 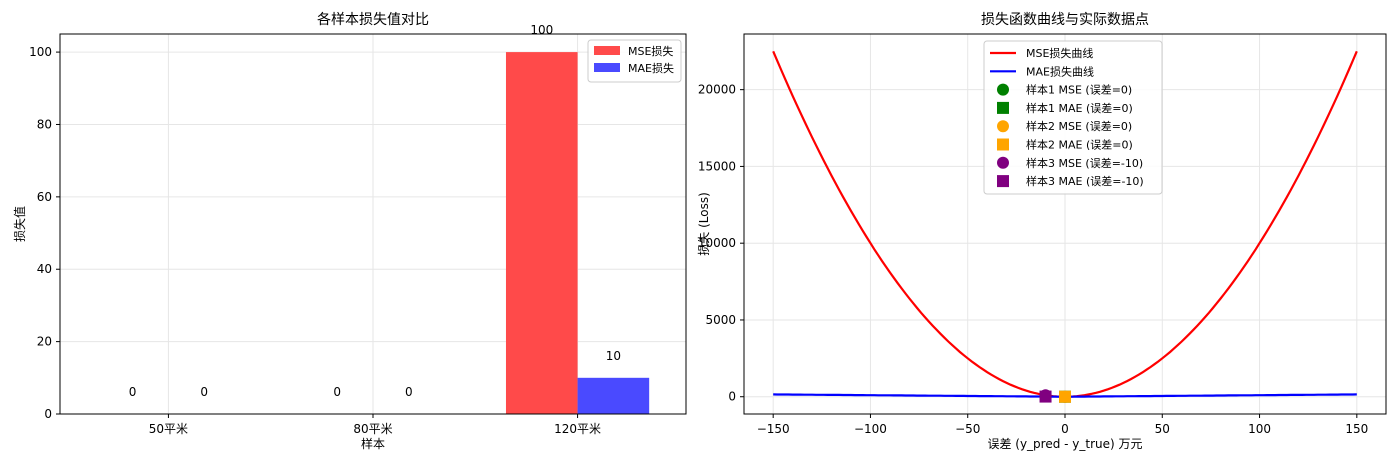 What do you see at coordinates (870, 429) in the screenshot?
I see `x-tick-label: −100` at bounding box center [870, 429].